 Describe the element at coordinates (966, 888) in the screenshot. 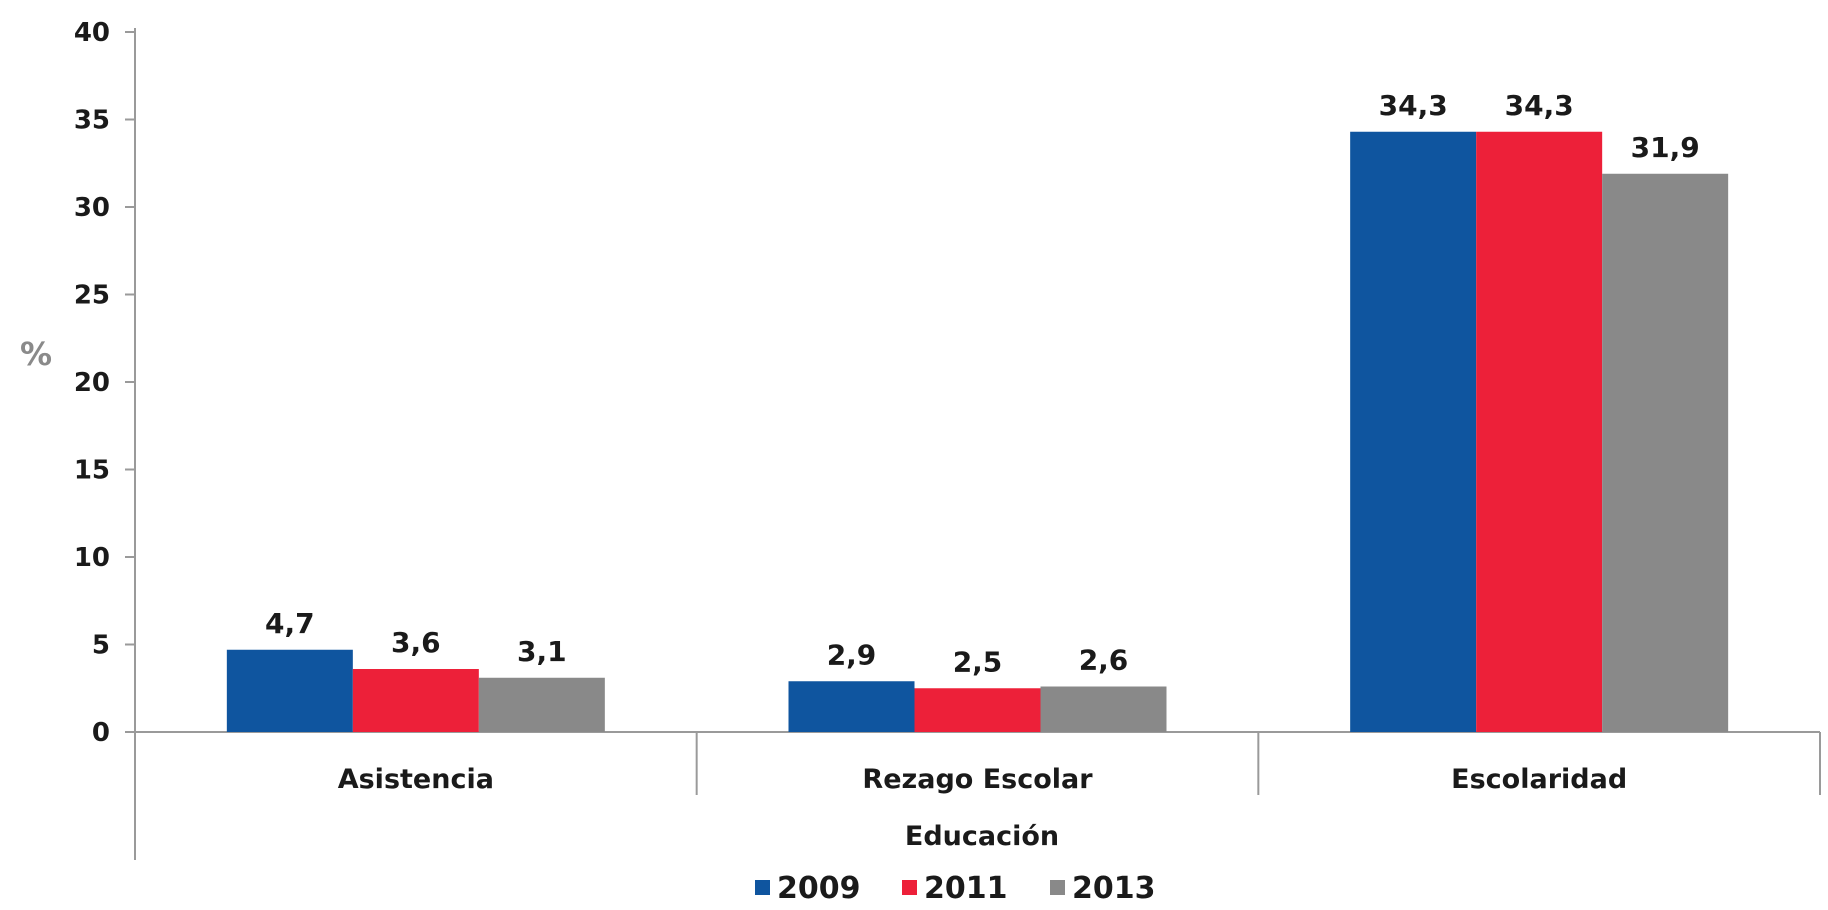

I see `legend-label: 2011` at that location.